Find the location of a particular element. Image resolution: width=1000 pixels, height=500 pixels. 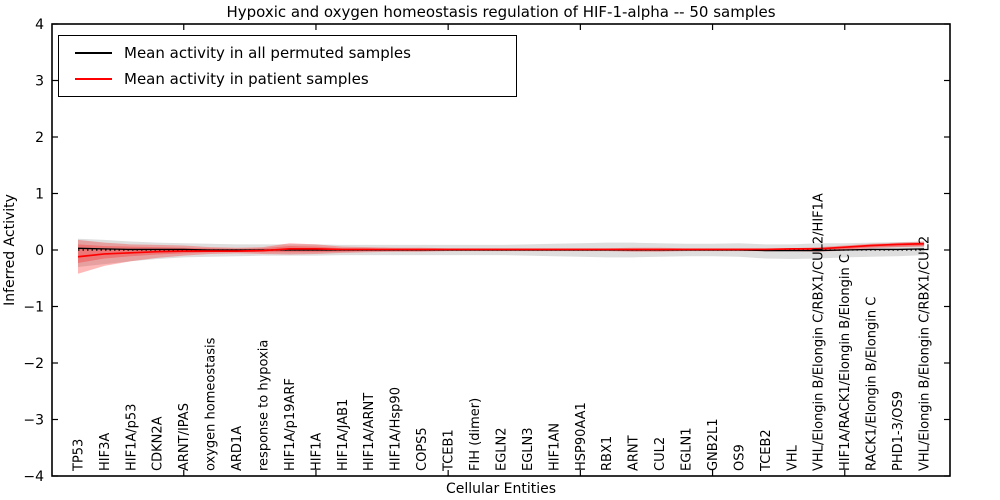

x-tick-label: COPS5 is located at coordinates (422, 449).